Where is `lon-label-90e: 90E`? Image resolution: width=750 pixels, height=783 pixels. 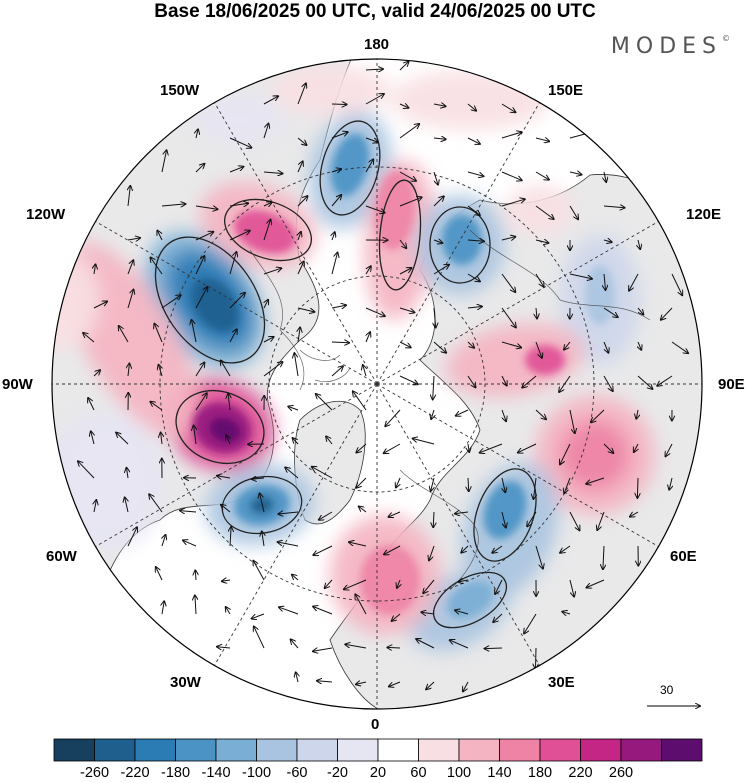
lon-label-90e: 90E is located at coordinates (731, 384).